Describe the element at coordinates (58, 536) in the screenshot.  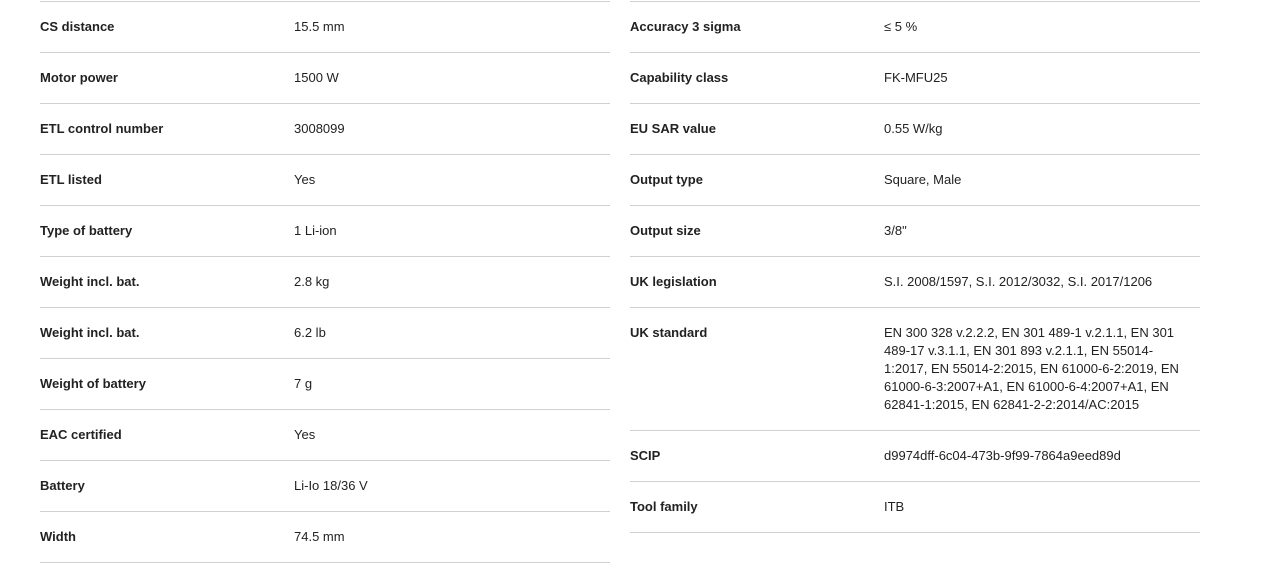
I see `spec-label: Width` at that location.